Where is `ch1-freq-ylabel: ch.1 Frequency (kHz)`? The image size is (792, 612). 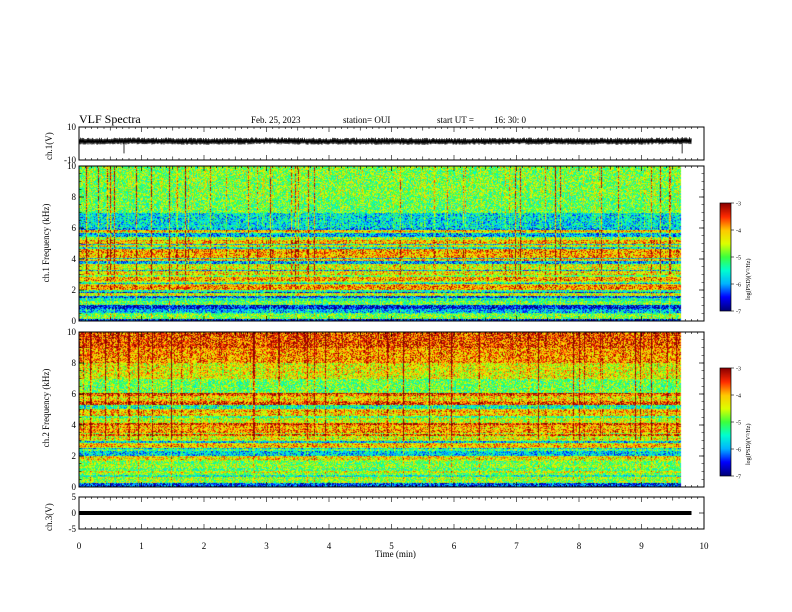
ch1-freq-ylabel: ch.1 Frequency (kHz) is located at coordinates (46, 243).